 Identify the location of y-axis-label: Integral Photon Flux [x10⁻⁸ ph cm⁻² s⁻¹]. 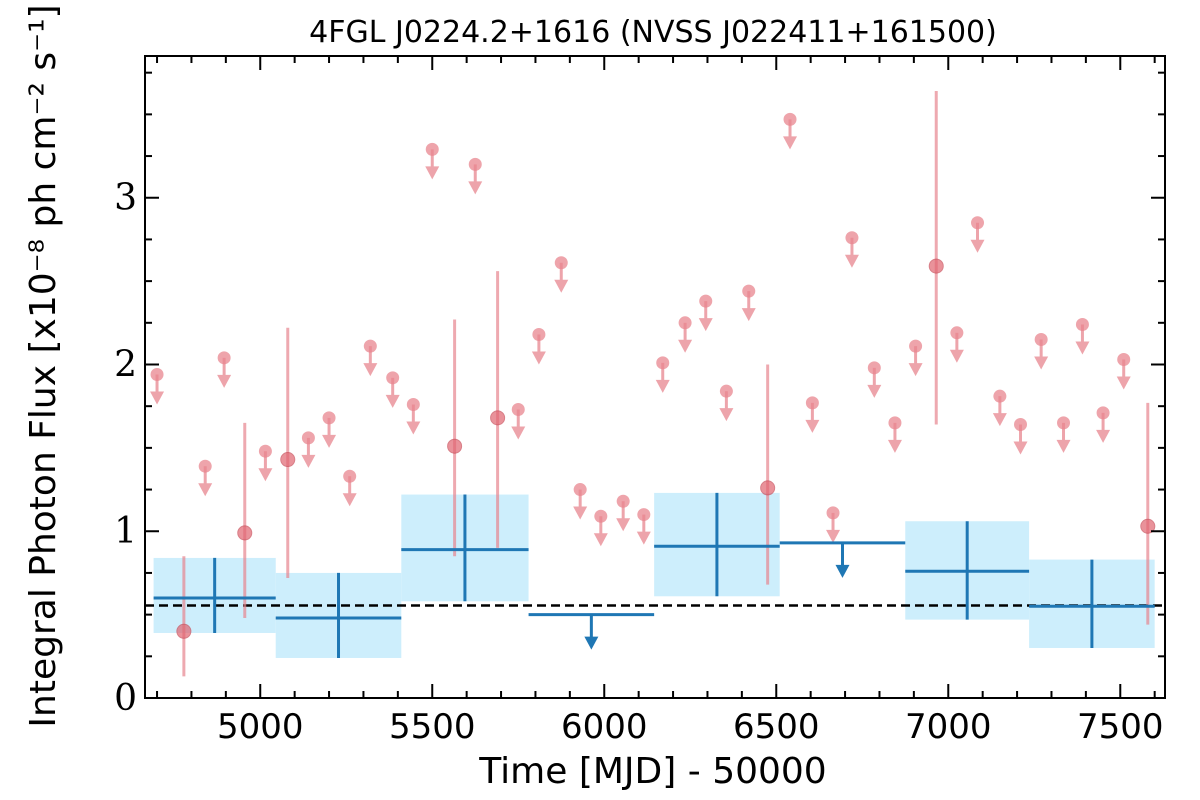
(43, 365).